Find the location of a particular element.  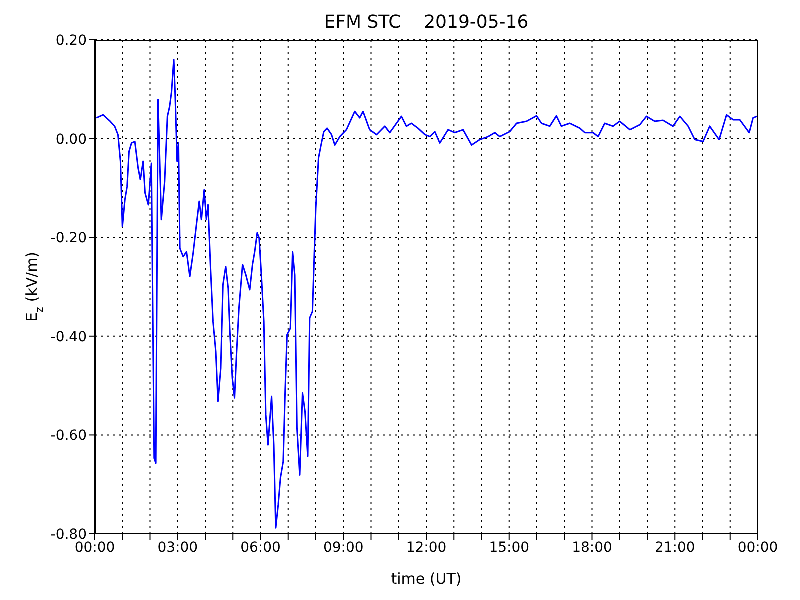

x-tick-label: 06:00 is located at coordinates (260, 548).